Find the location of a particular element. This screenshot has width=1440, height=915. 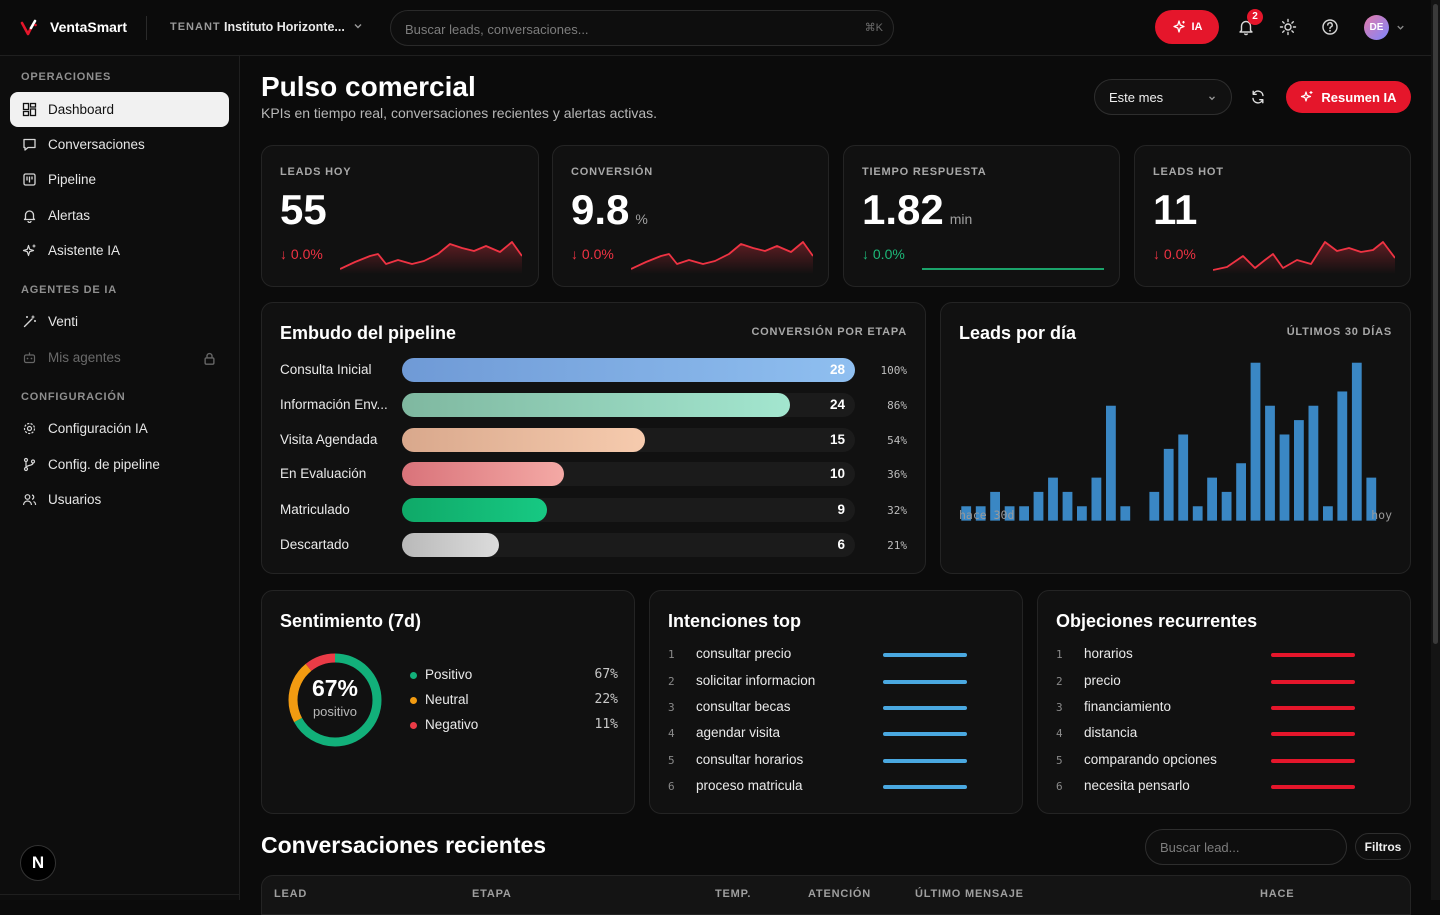

scrollbar-thumb is located at coordinates (1435, 324).